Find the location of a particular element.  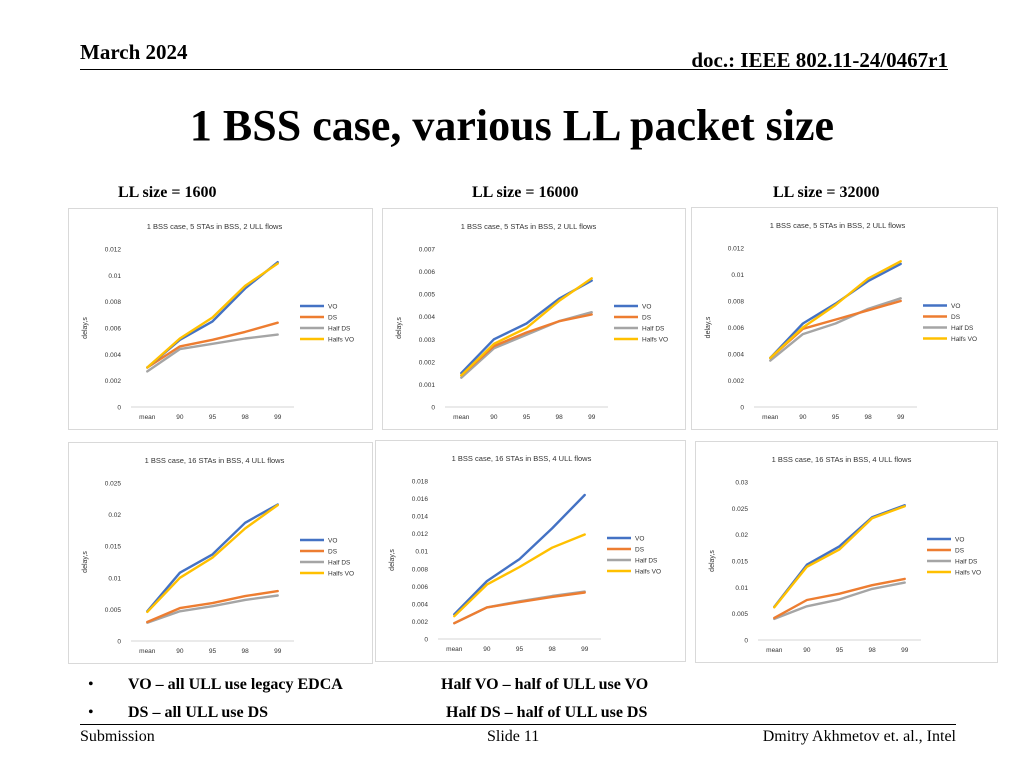

slide-title: 1 BSS case, various LL packet size is located at coordinates (512, 125).